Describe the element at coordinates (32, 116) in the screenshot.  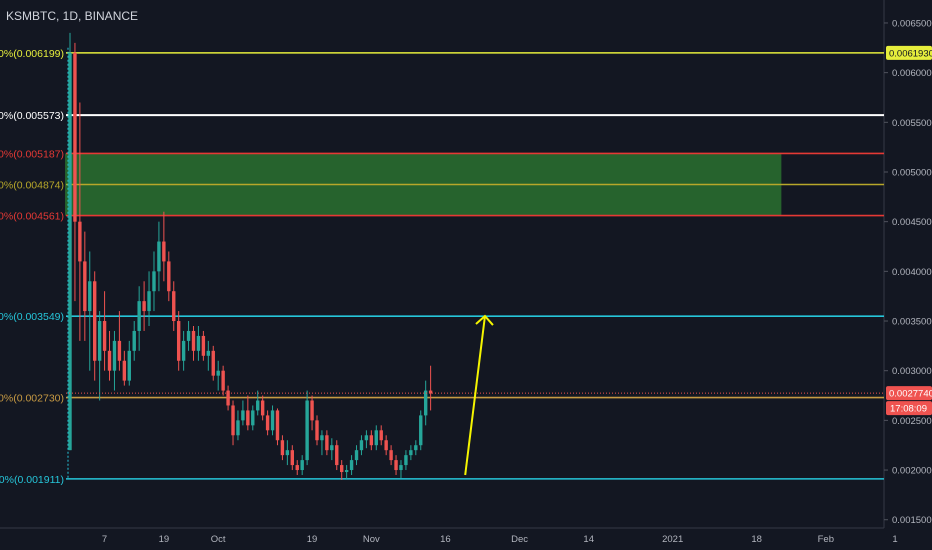
I see `fib-level-label: 60%(0.005573)` at that location.